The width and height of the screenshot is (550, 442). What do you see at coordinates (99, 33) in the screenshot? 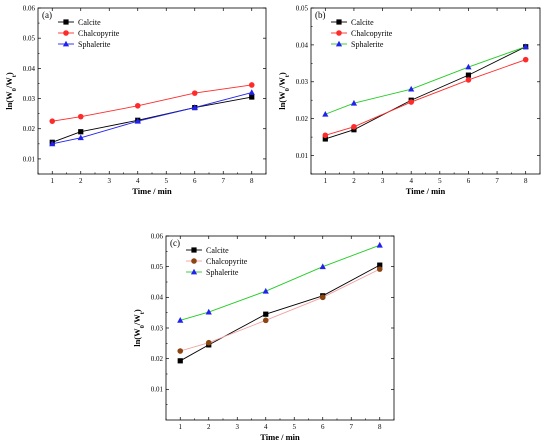
I see `legend-label: Chalcopyrite` at bounding box center [99, 33].